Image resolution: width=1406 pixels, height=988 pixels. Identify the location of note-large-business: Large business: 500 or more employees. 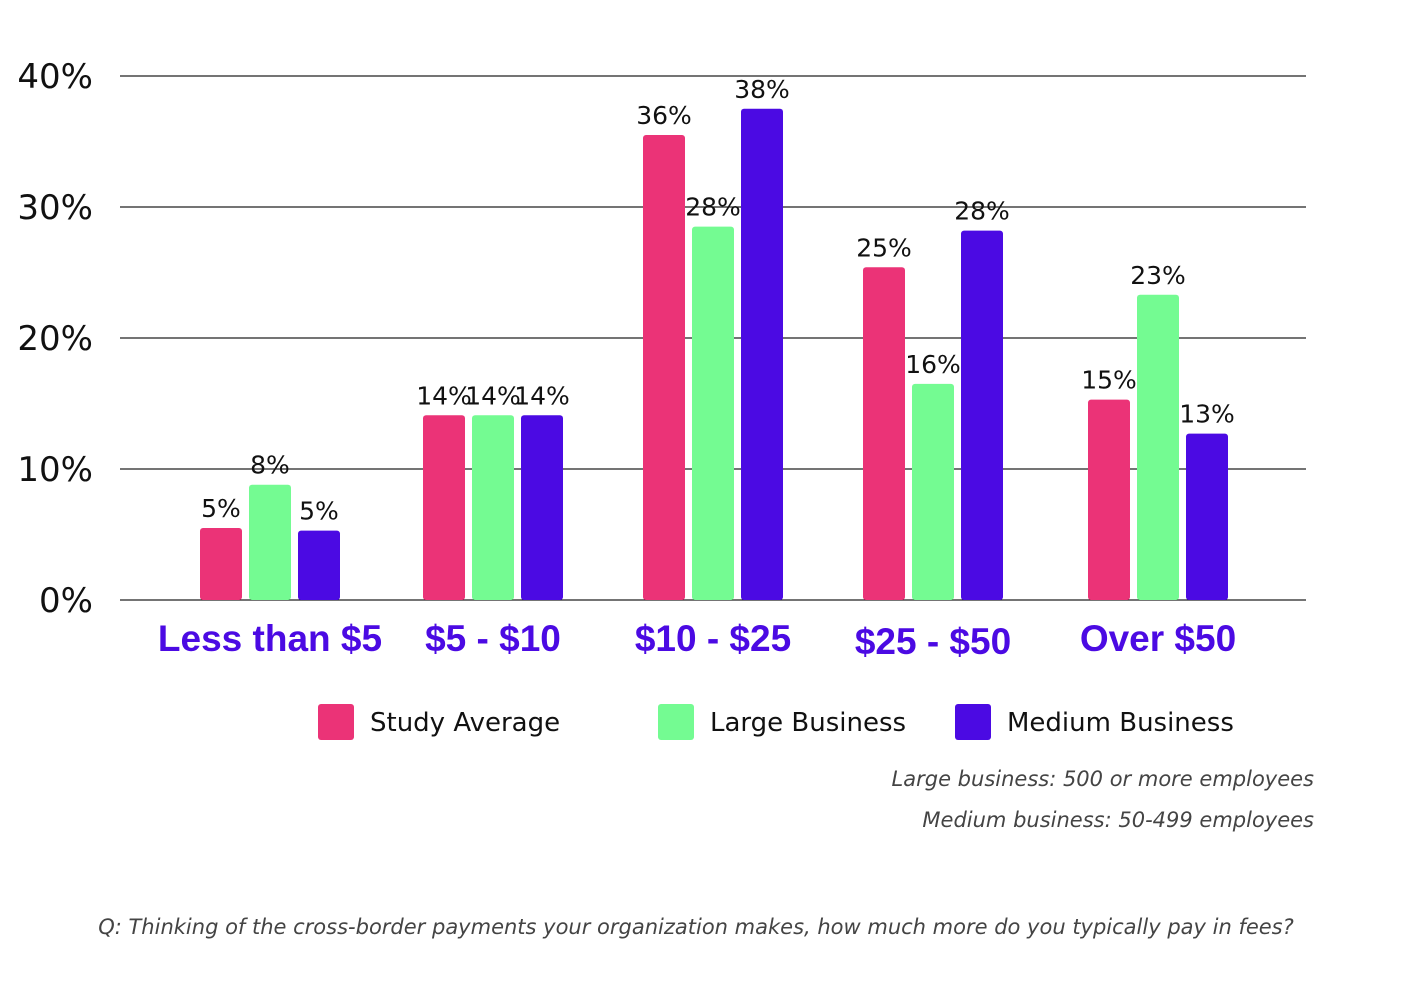
(1103, 779).